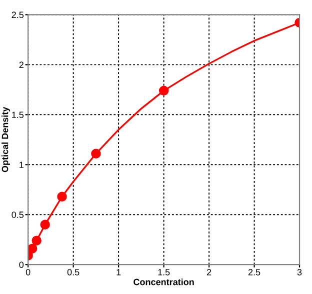 The width and height of the screenshot is (312, 294). I want to click on x-tick-label: 1, so click(118, 272).